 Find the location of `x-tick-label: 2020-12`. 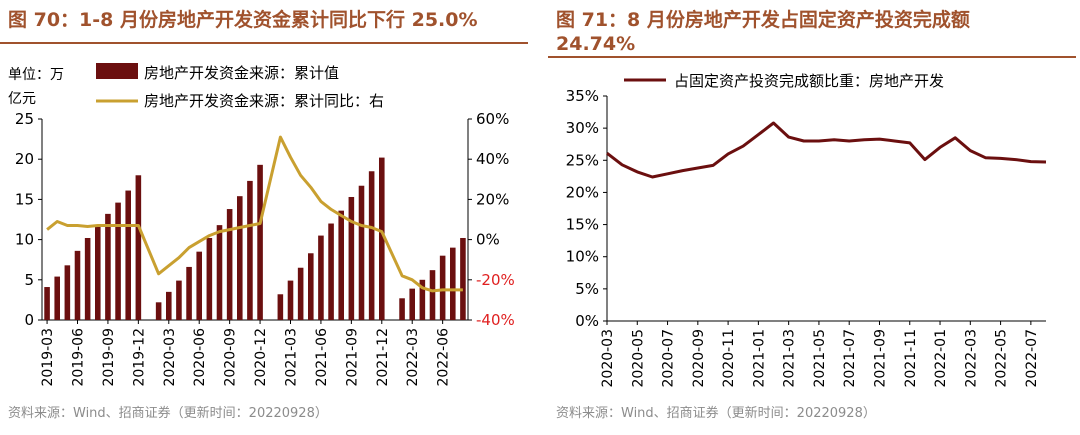

x-tick-label: 2020-12 is located at coordinates (261, 357).